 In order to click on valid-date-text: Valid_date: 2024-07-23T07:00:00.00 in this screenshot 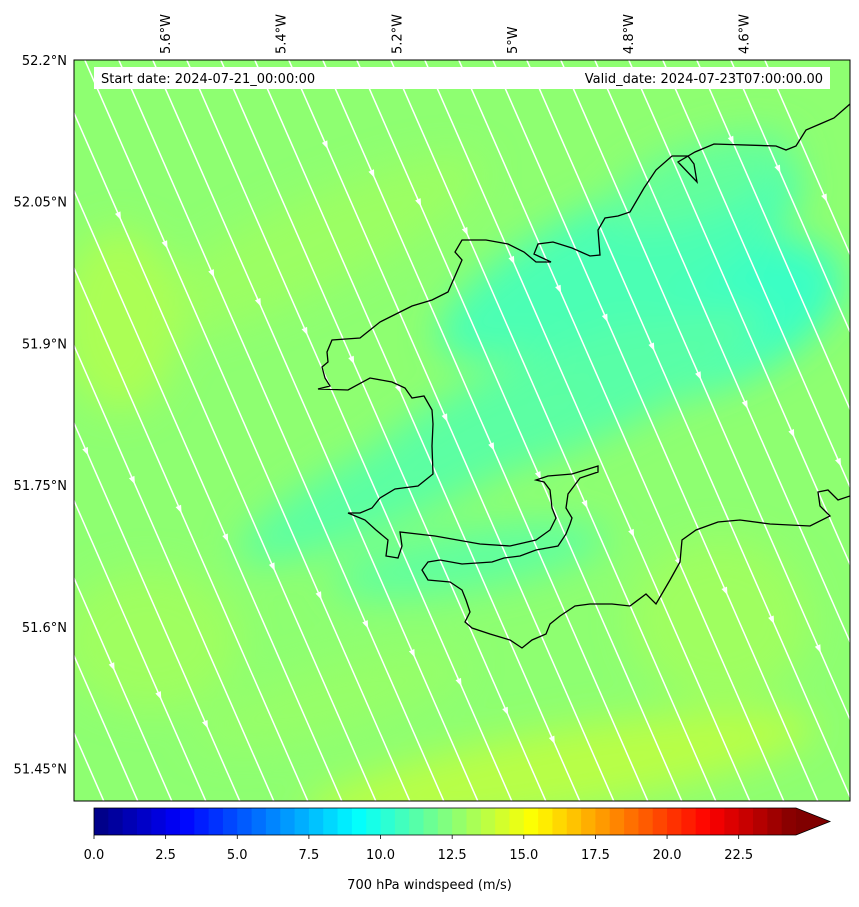, I will do `click(704, 79)`.